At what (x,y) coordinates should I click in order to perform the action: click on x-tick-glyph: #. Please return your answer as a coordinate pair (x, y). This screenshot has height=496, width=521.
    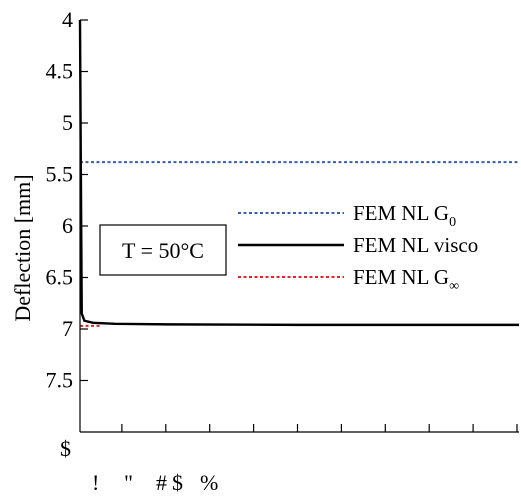
    Looking at the image, I should click on (161, 482).